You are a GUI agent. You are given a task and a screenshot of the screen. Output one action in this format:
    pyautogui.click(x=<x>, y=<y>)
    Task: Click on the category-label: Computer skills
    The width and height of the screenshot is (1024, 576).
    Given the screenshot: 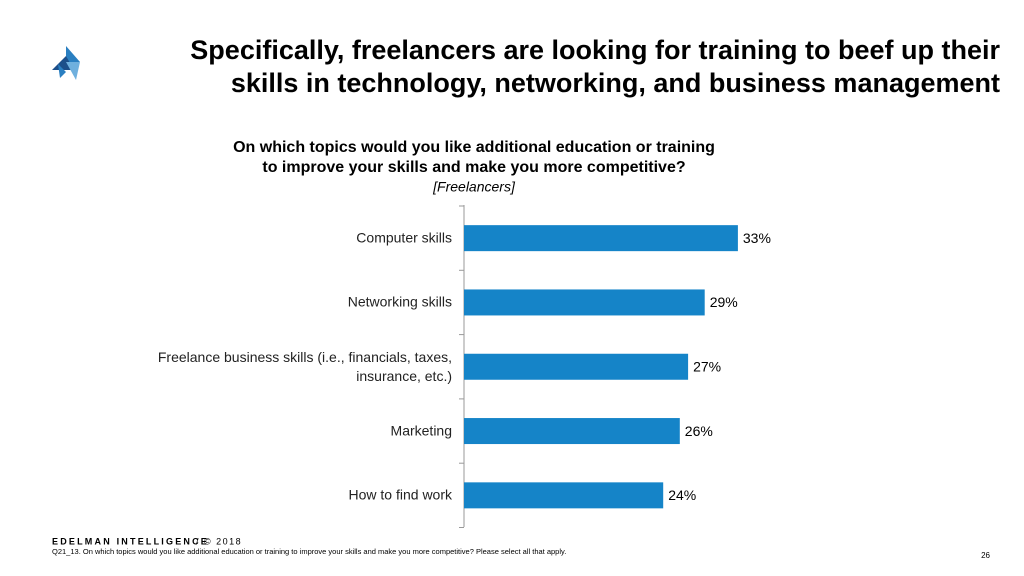 What is the action you would take?
    pyautogui.click(x=404, y=237)
    